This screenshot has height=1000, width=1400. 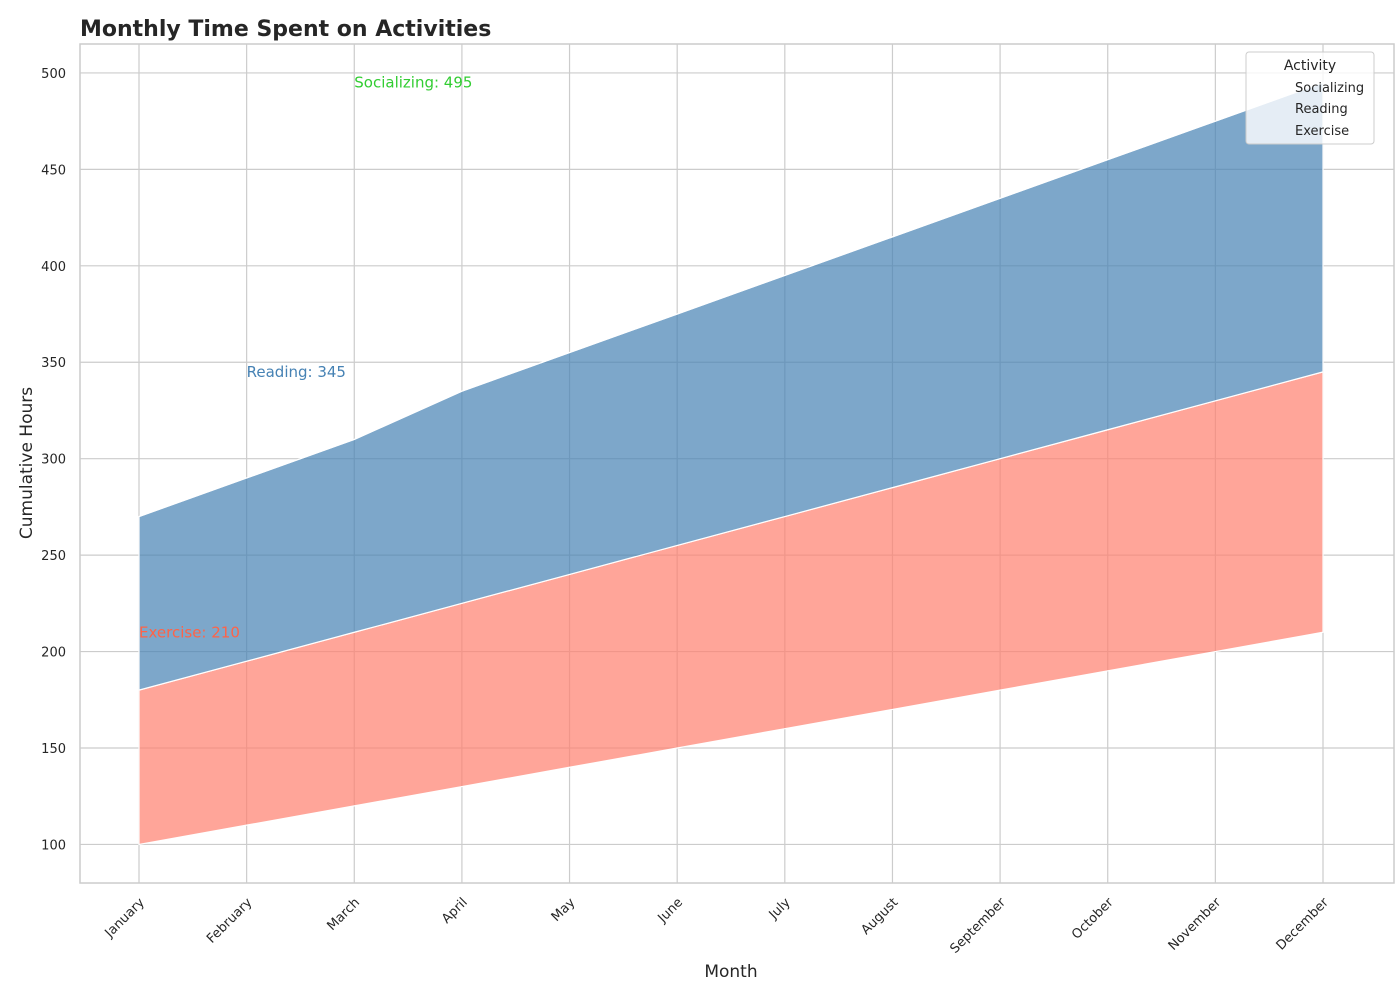 What do you see at coordinates (53, 556) in the screenshot?
I see `y-tick-label: 250` at bounding box center [53, 556].